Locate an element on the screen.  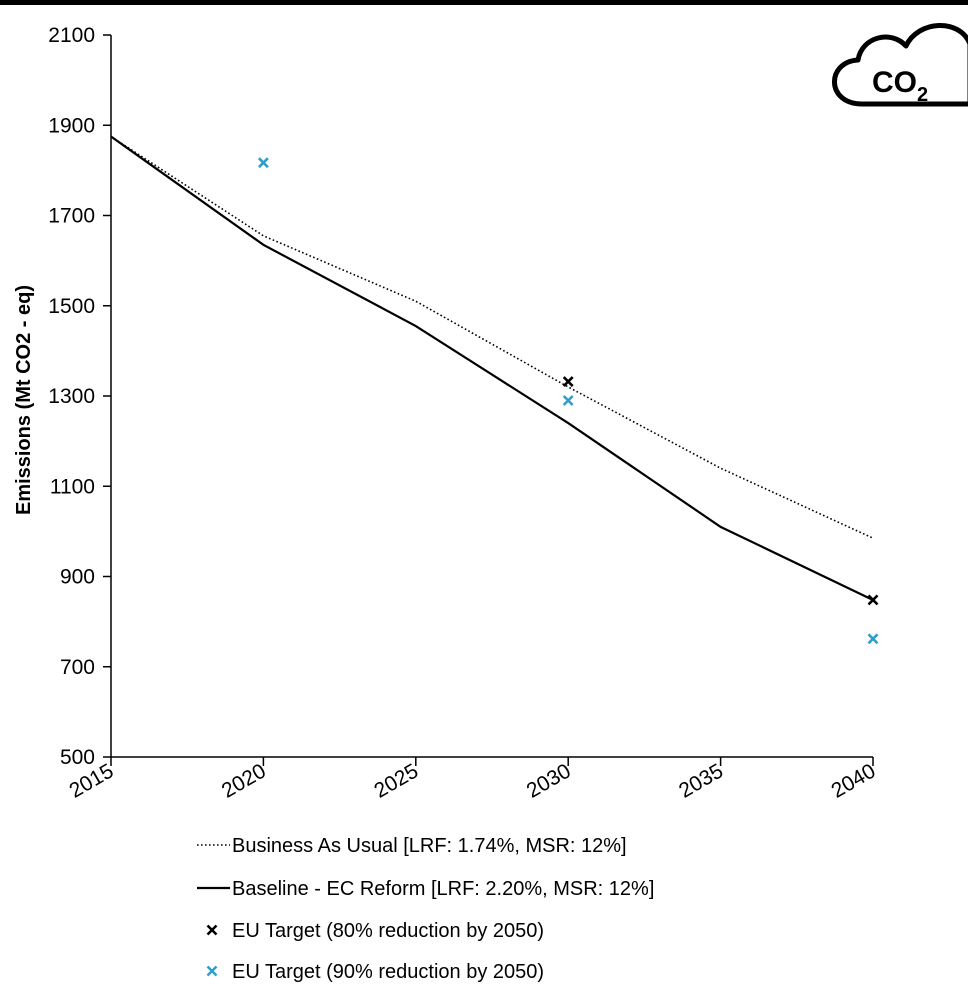
legend-item: EU Target (80% reduction by 2050) is located at coordinates (375, 931).